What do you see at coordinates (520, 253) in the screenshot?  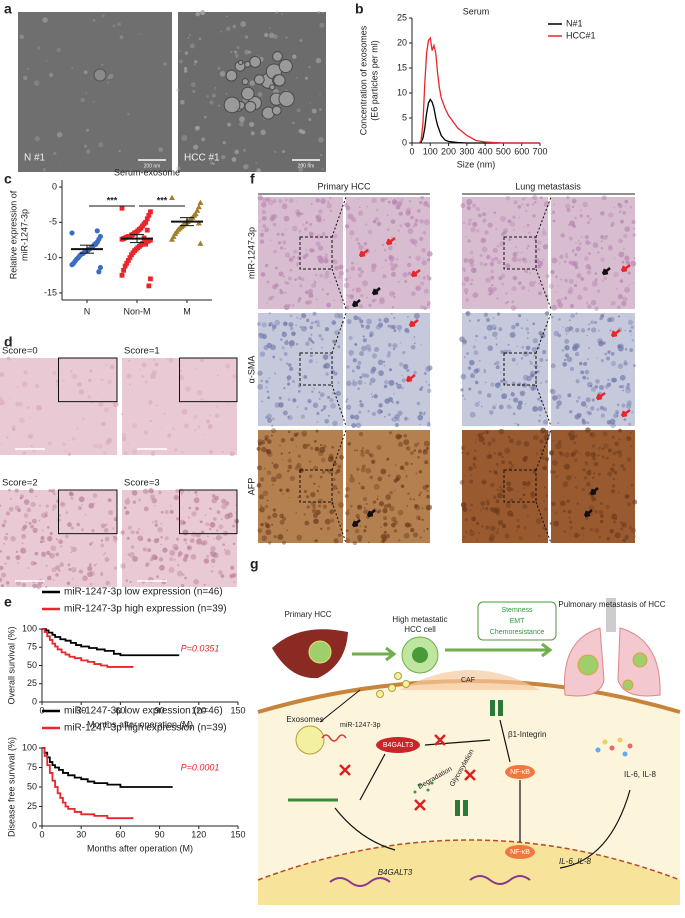 I see `zoom-box` at bounding box center [520, 253].